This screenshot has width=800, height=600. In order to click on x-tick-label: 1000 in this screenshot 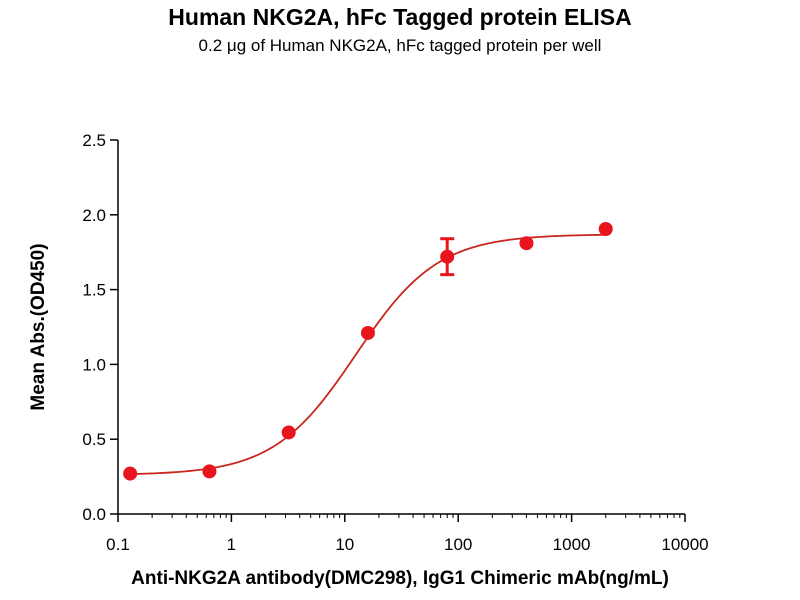, I will do `click(572, 544)`.